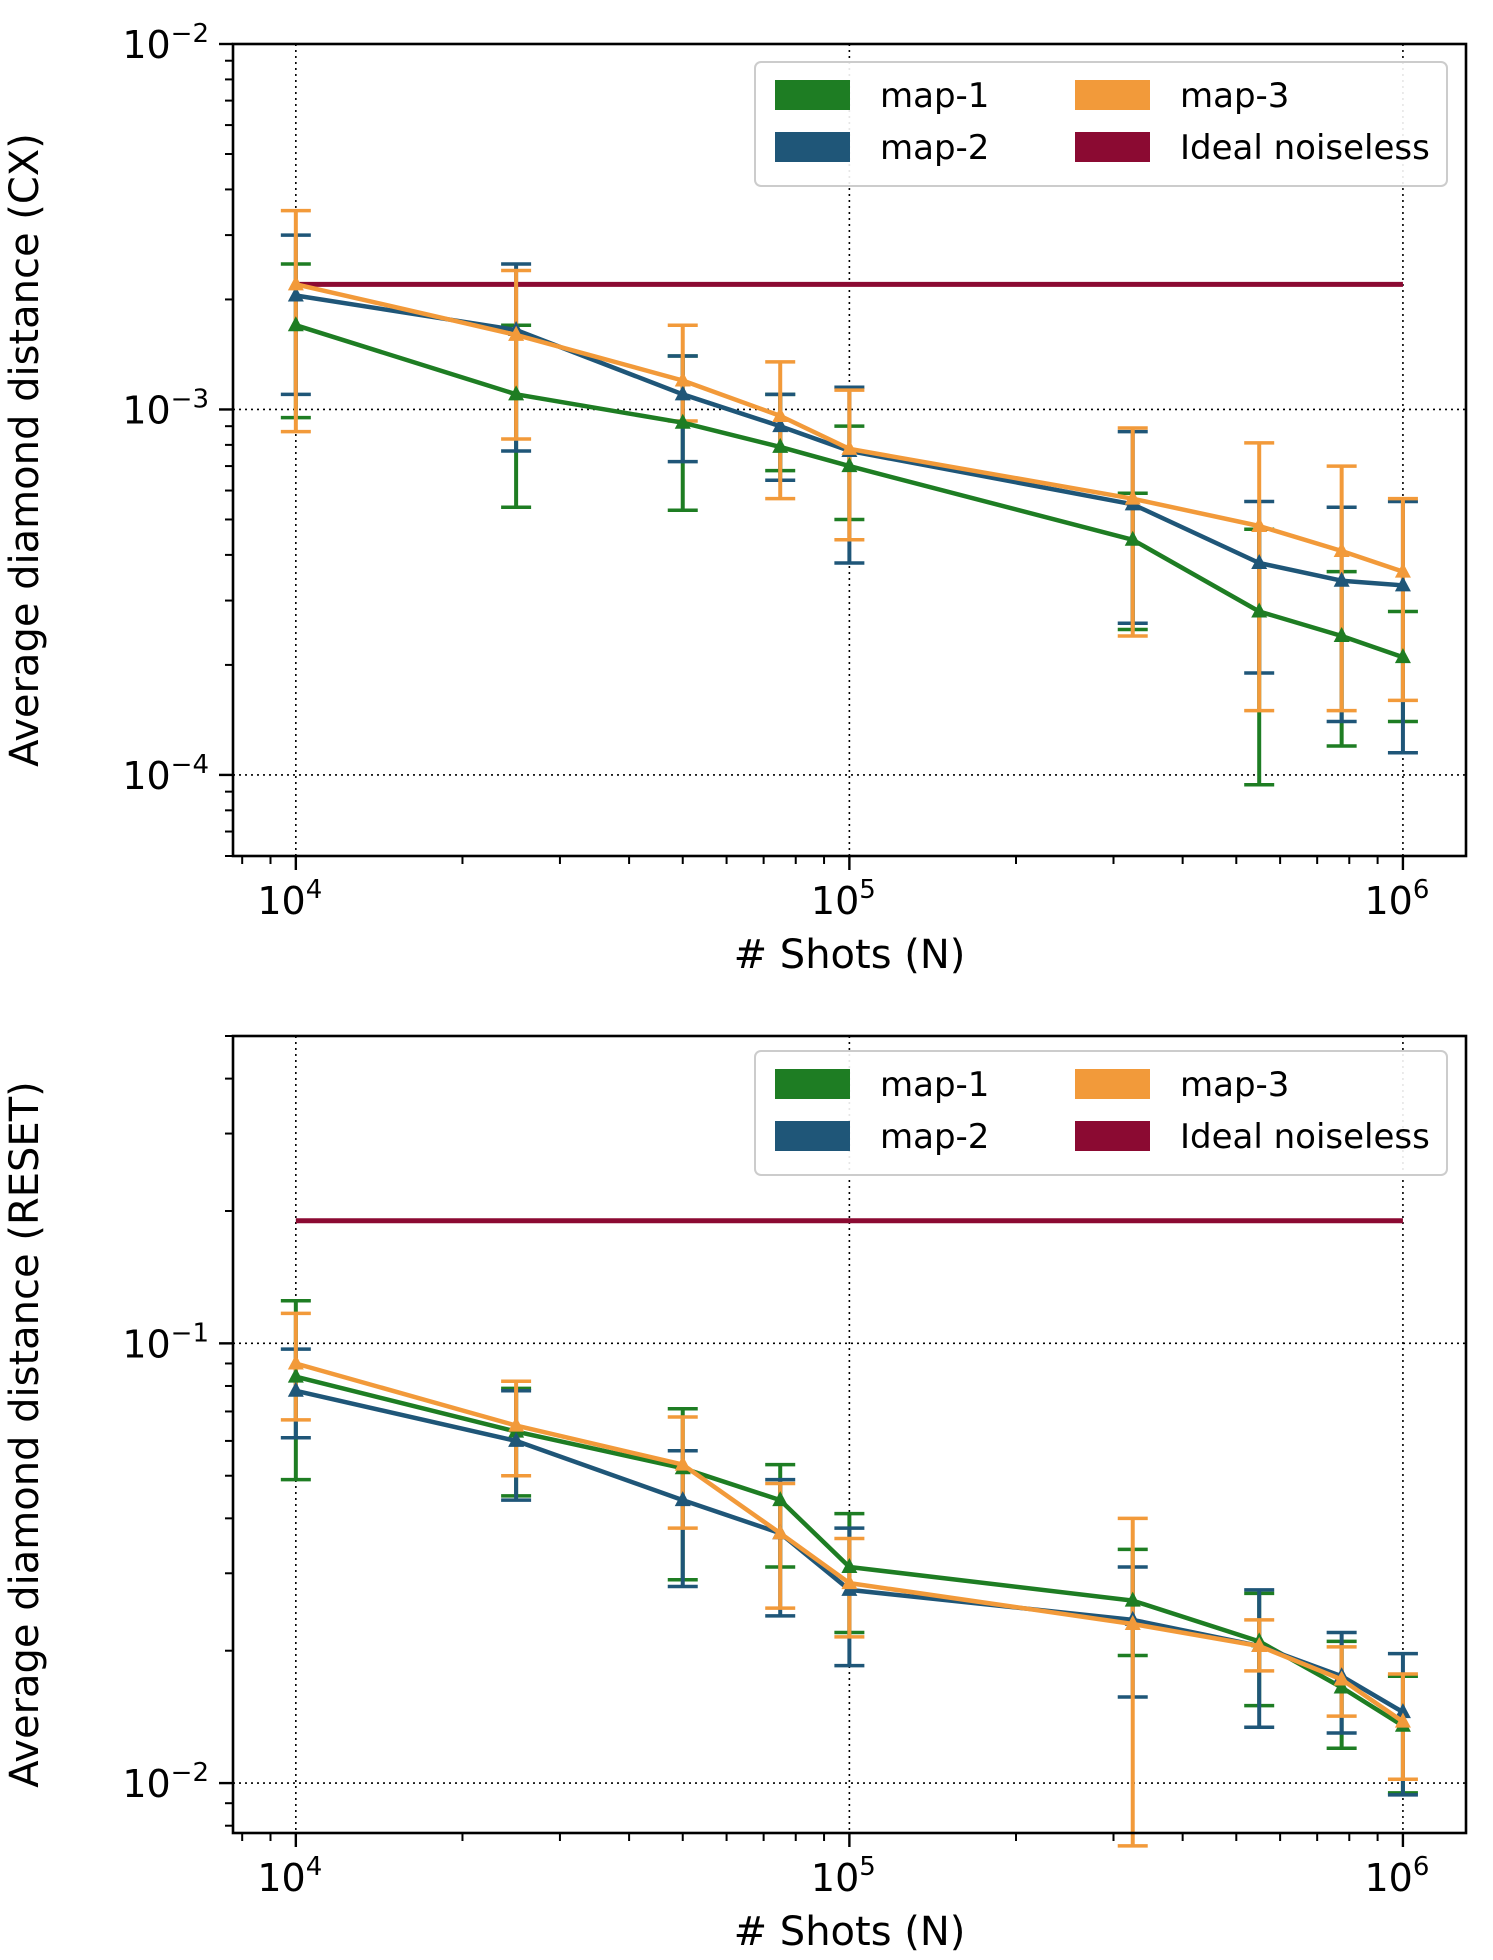 This screenshot has height=1960, width=1493. I want to click on y-axis-label: Average diamond distance (RESET), so click(25, 1434).